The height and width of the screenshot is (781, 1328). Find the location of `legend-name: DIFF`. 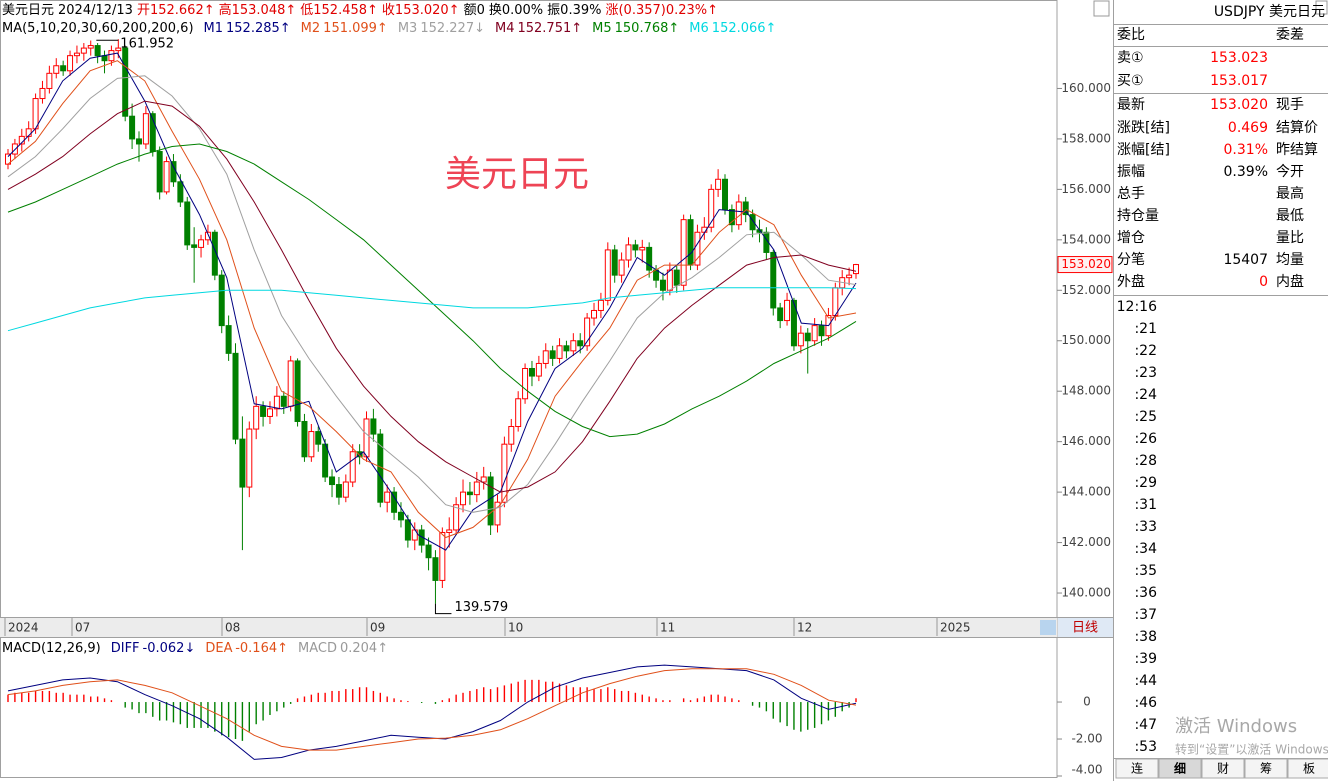

legend-name: DIFF is located at coordinates (125, 648).